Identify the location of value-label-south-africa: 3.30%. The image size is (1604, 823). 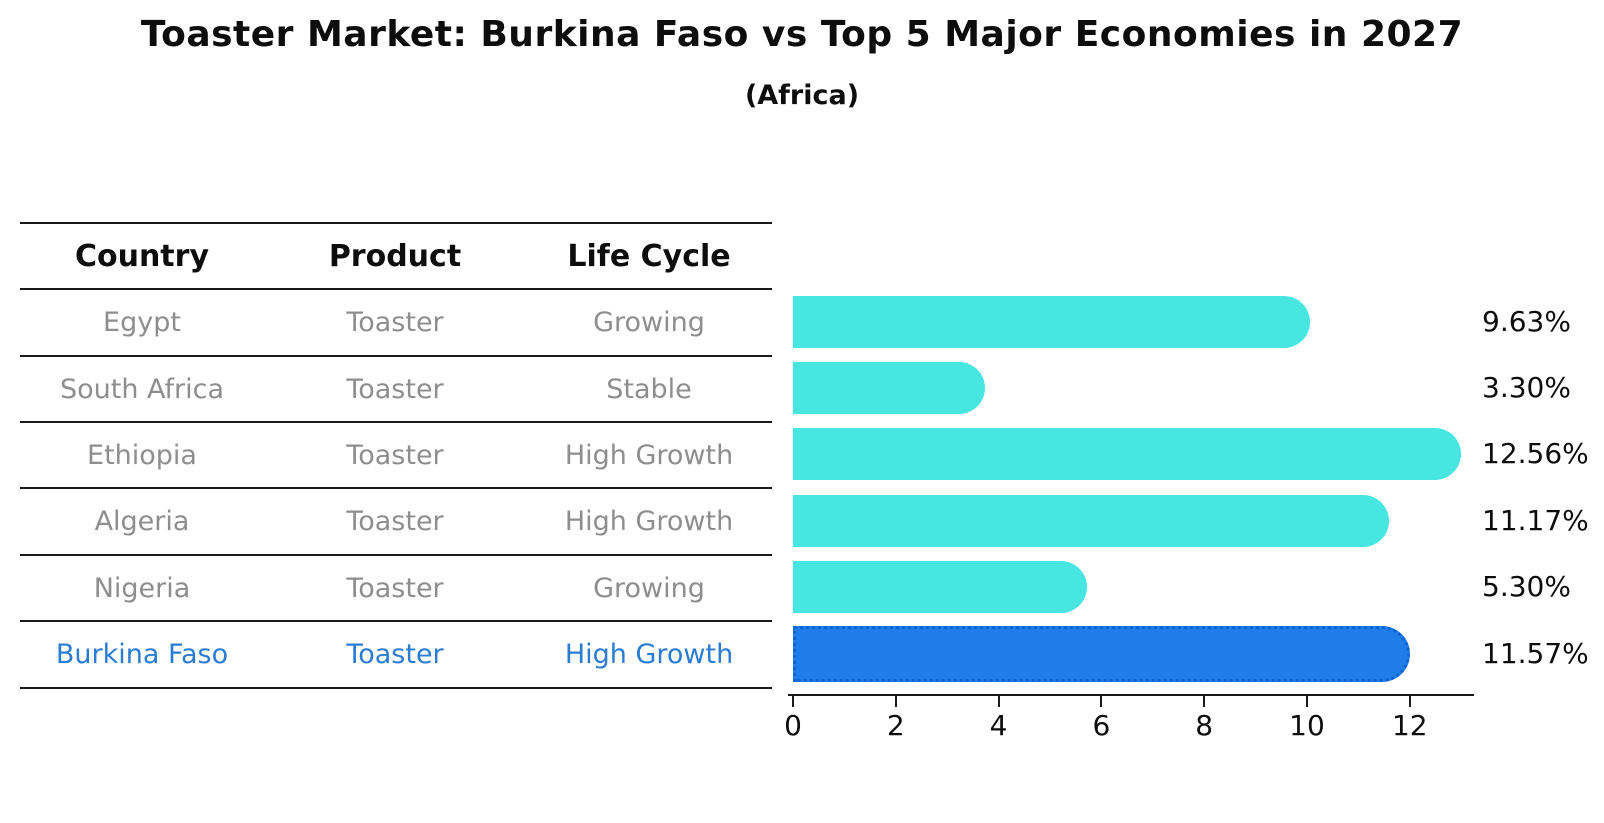
(1526, 387).